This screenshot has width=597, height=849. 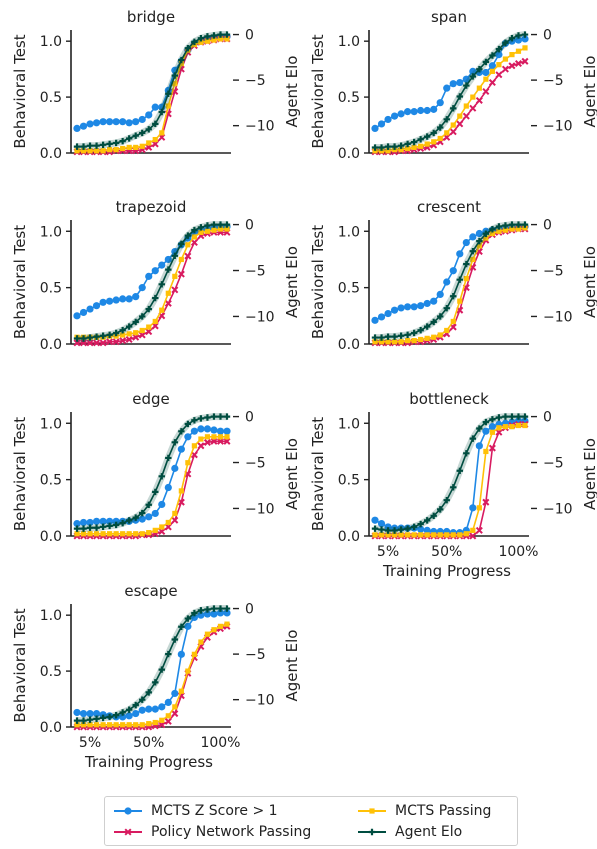 What do you see at coordinates (220, 743) in the screenshot?
I see `x-tick-label: 100%` at bounding box center [220, 743].